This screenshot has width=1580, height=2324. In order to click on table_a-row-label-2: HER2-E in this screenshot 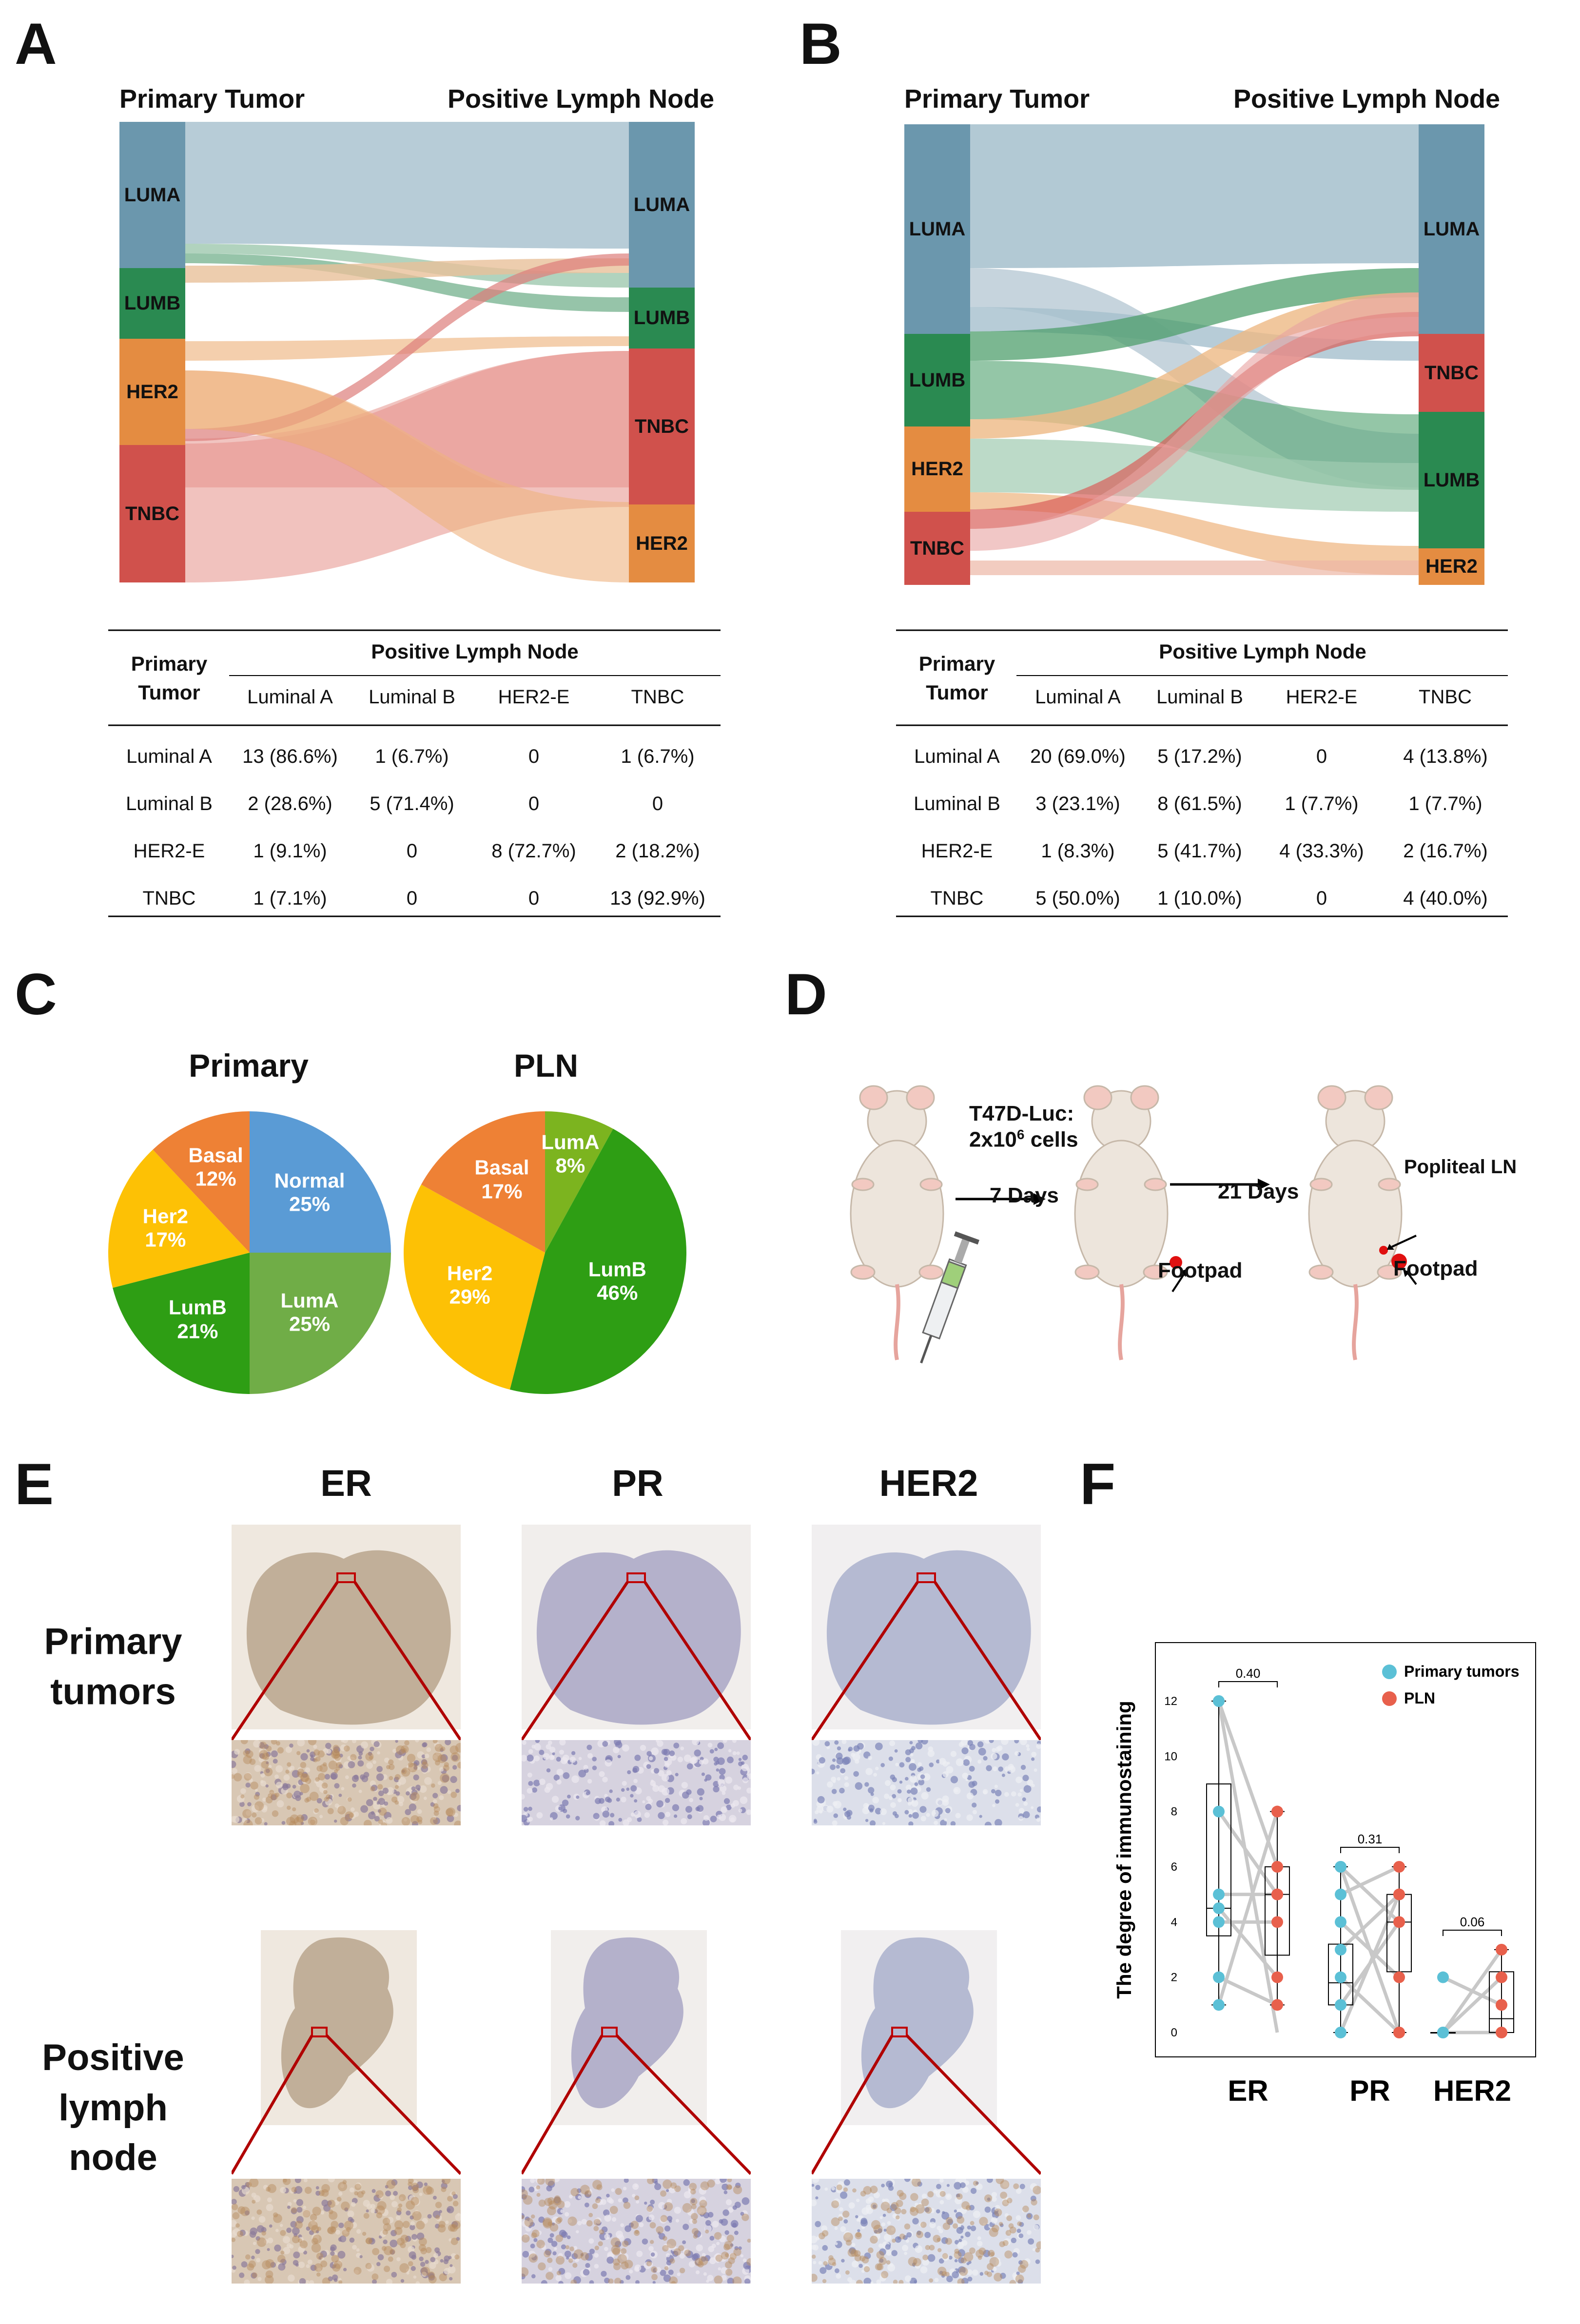, I will do `click(169, 851)`.